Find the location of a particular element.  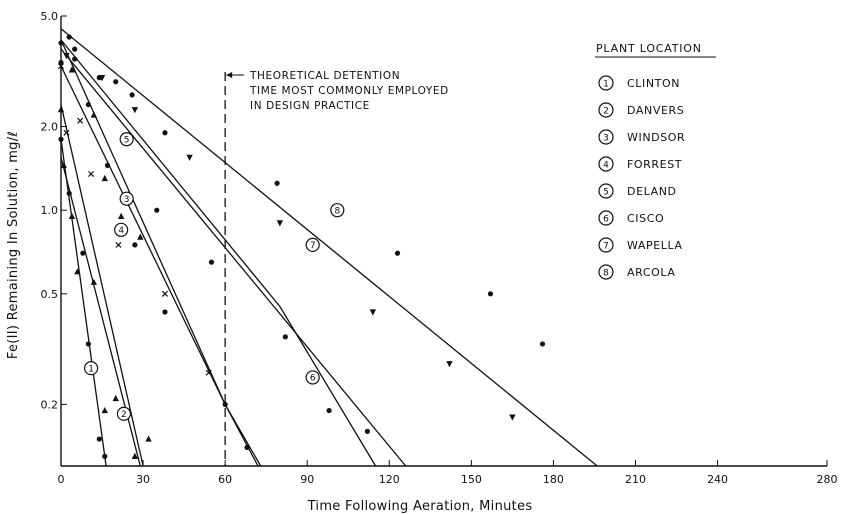

series-label-arcola: 8 is located at coordinates (337, 210).